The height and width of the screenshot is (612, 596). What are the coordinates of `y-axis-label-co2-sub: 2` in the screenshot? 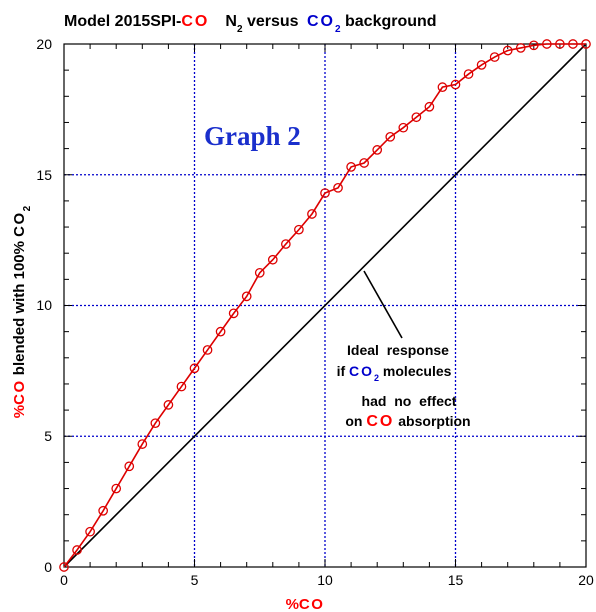 It's located at (27, 208).